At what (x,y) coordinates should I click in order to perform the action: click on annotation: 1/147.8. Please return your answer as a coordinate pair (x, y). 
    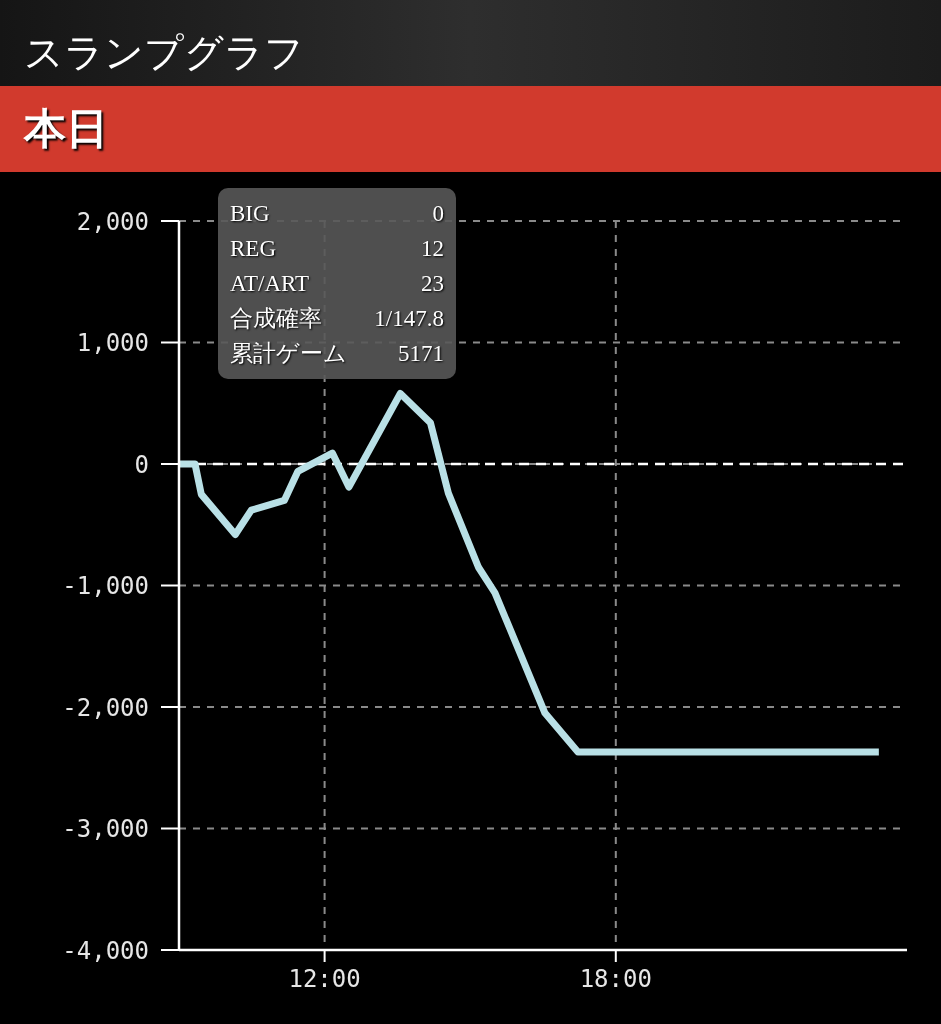
    Looking at the image, I should click on (409, 319).